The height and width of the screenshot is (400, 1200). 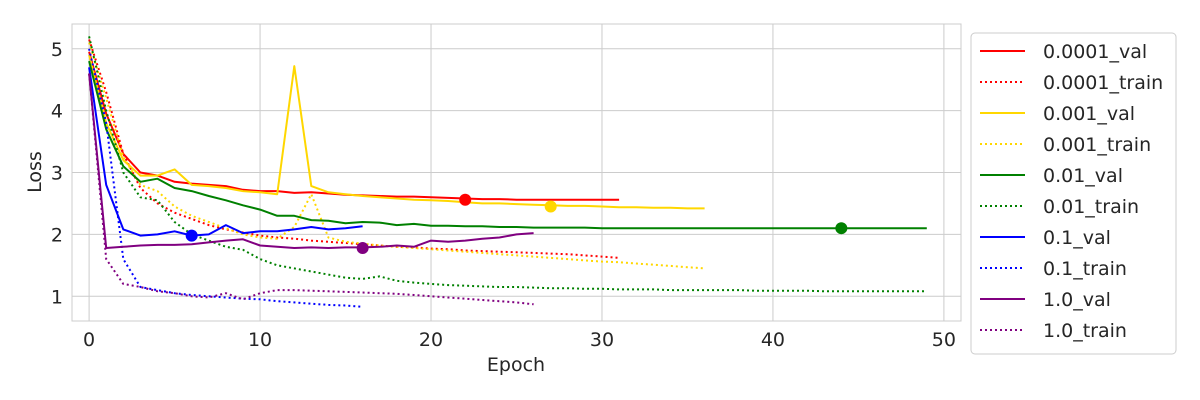 What do you see at coordinates (225, 152) in the screenshot?
I see `series-line-0-1-val` at bounding box center [225, 152].